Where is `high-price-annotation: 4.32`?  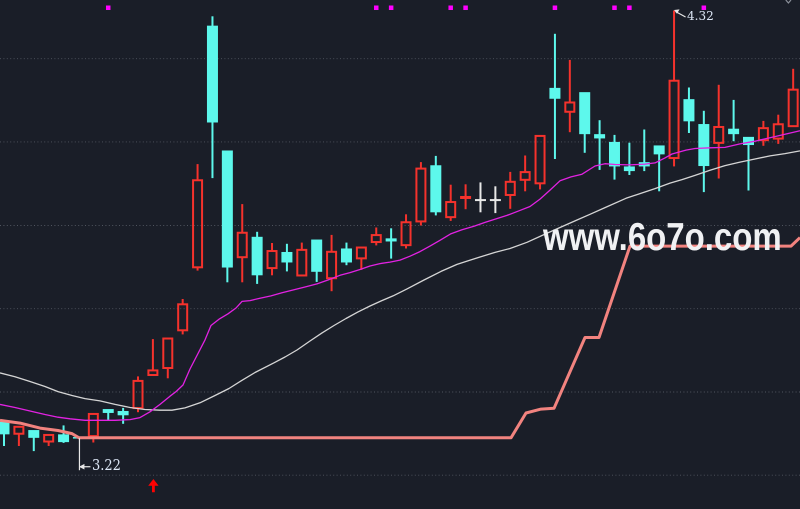
high-price-annotation: 4.32 is located at coordinates (700, 16).